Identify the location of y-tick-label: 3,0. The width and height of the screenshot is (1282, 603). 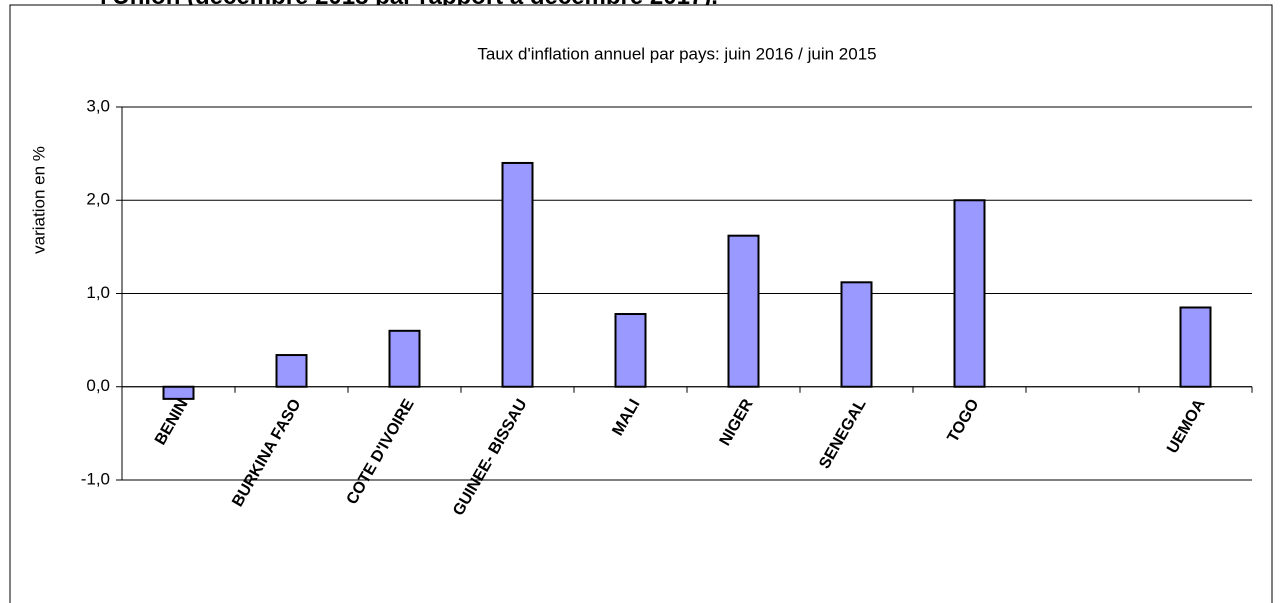
(98, 105).